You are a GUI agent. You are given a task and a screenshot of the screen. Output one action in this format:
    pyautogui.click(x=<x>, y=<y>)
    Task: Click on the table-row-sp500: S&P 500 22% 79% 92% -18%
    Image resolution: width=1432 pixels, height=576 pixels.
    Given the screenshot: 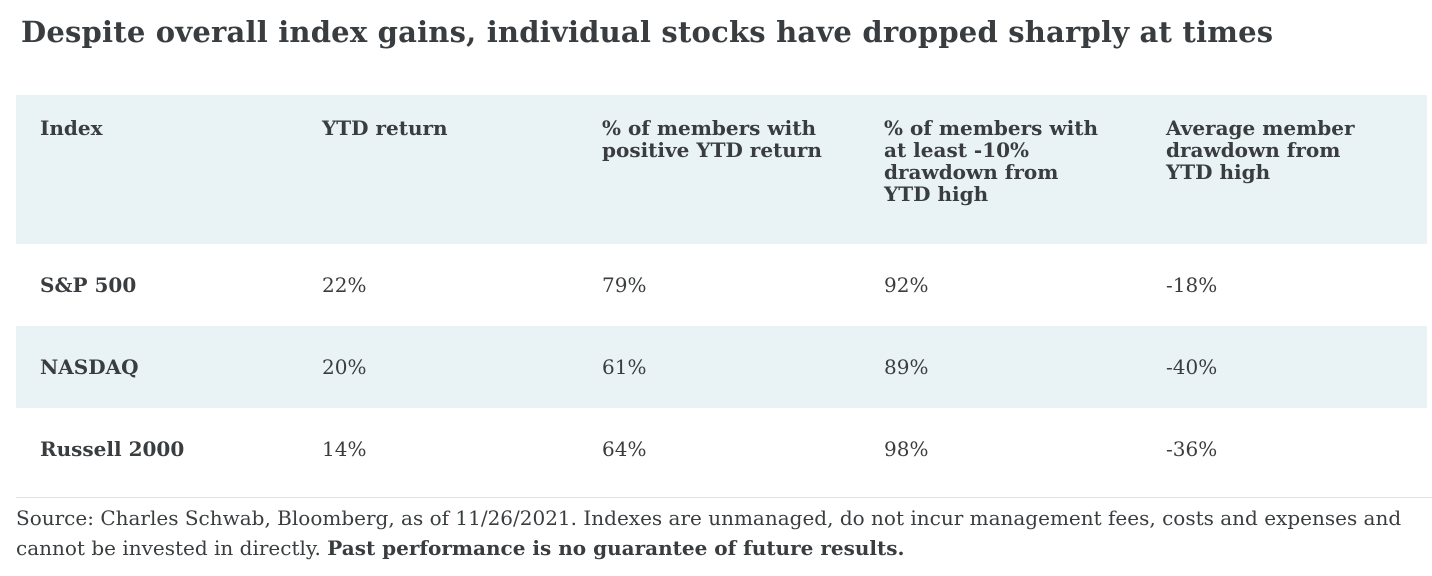 What is the action you would take?
    pyautogui.click(x=721, y=285)
    